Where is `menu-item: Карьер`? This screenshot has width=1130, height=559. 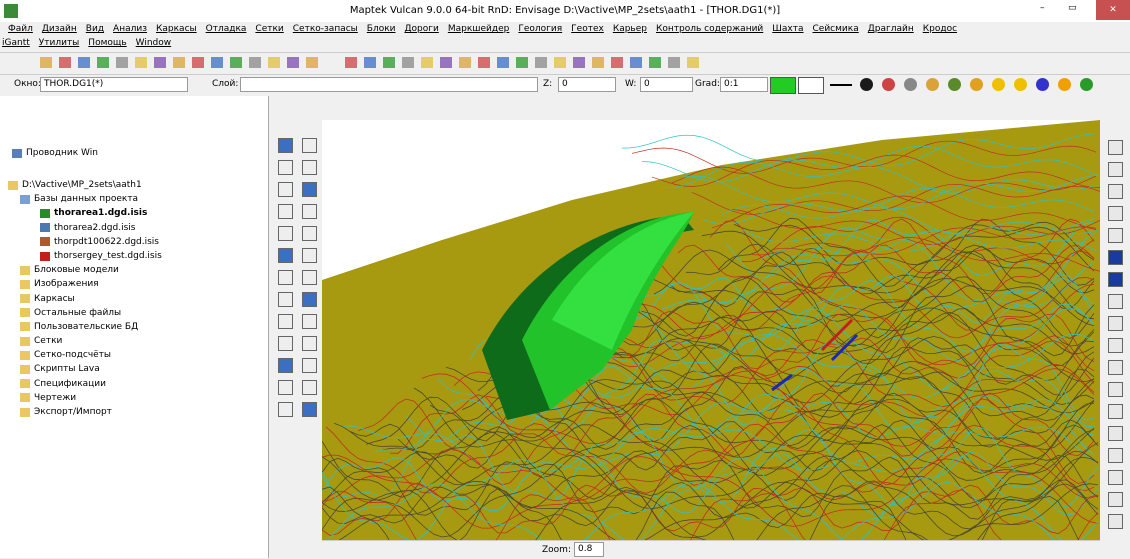 menu-item: Карьер is located at coordinates (629, 29).